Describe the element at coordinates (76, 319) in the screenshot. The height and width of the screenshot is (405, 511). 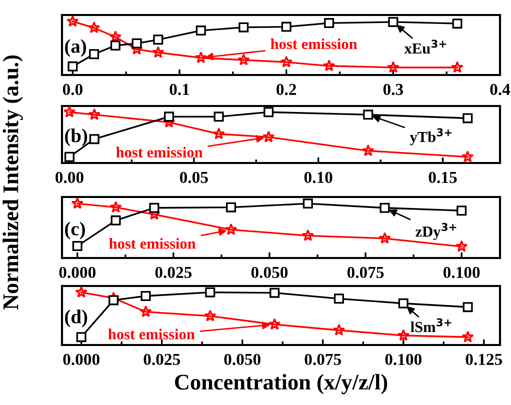
I see `annotation: (d)` at that location.